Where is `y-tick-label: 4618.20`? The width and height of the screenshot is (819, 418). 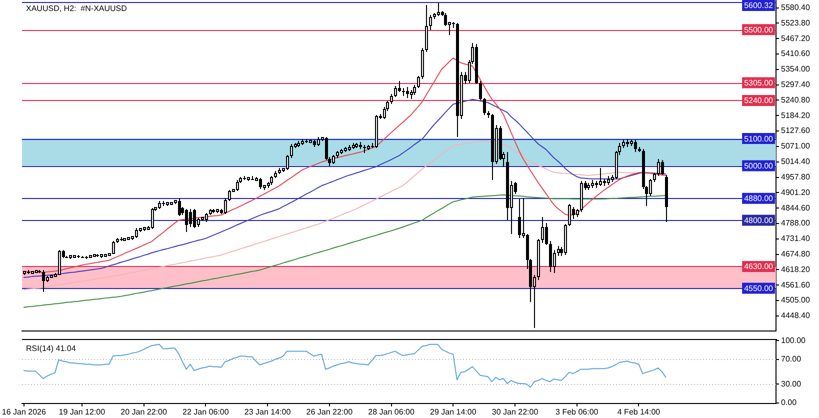
y-tick-label: 4618.20 is located at coordinates (795, 269).